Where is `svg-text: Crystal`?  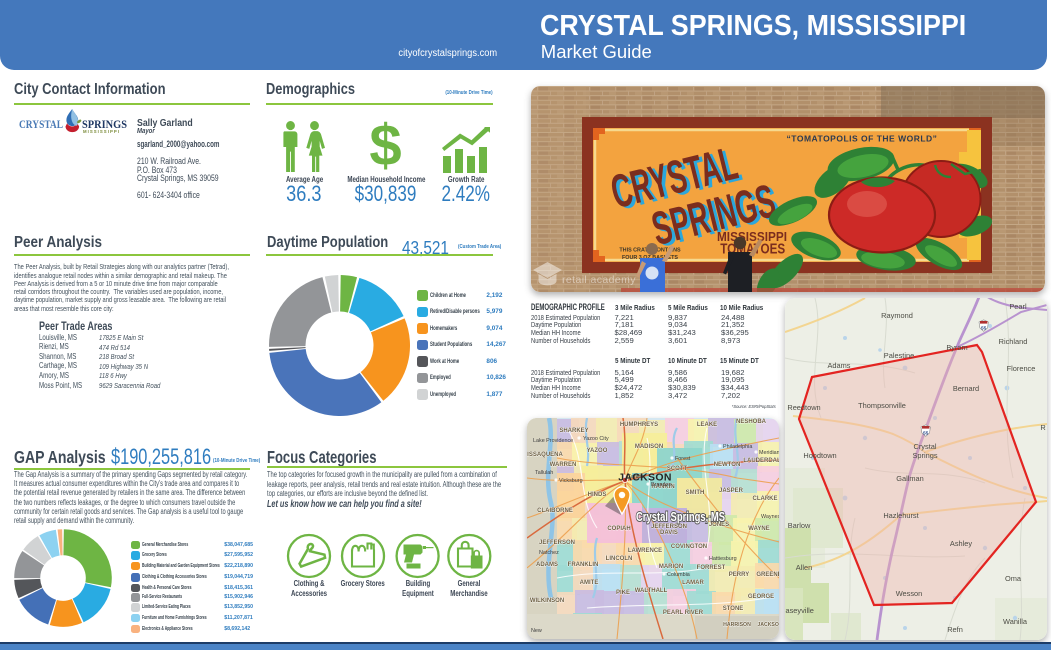
svg-text: Crystal is located at coordinates (925, 446).